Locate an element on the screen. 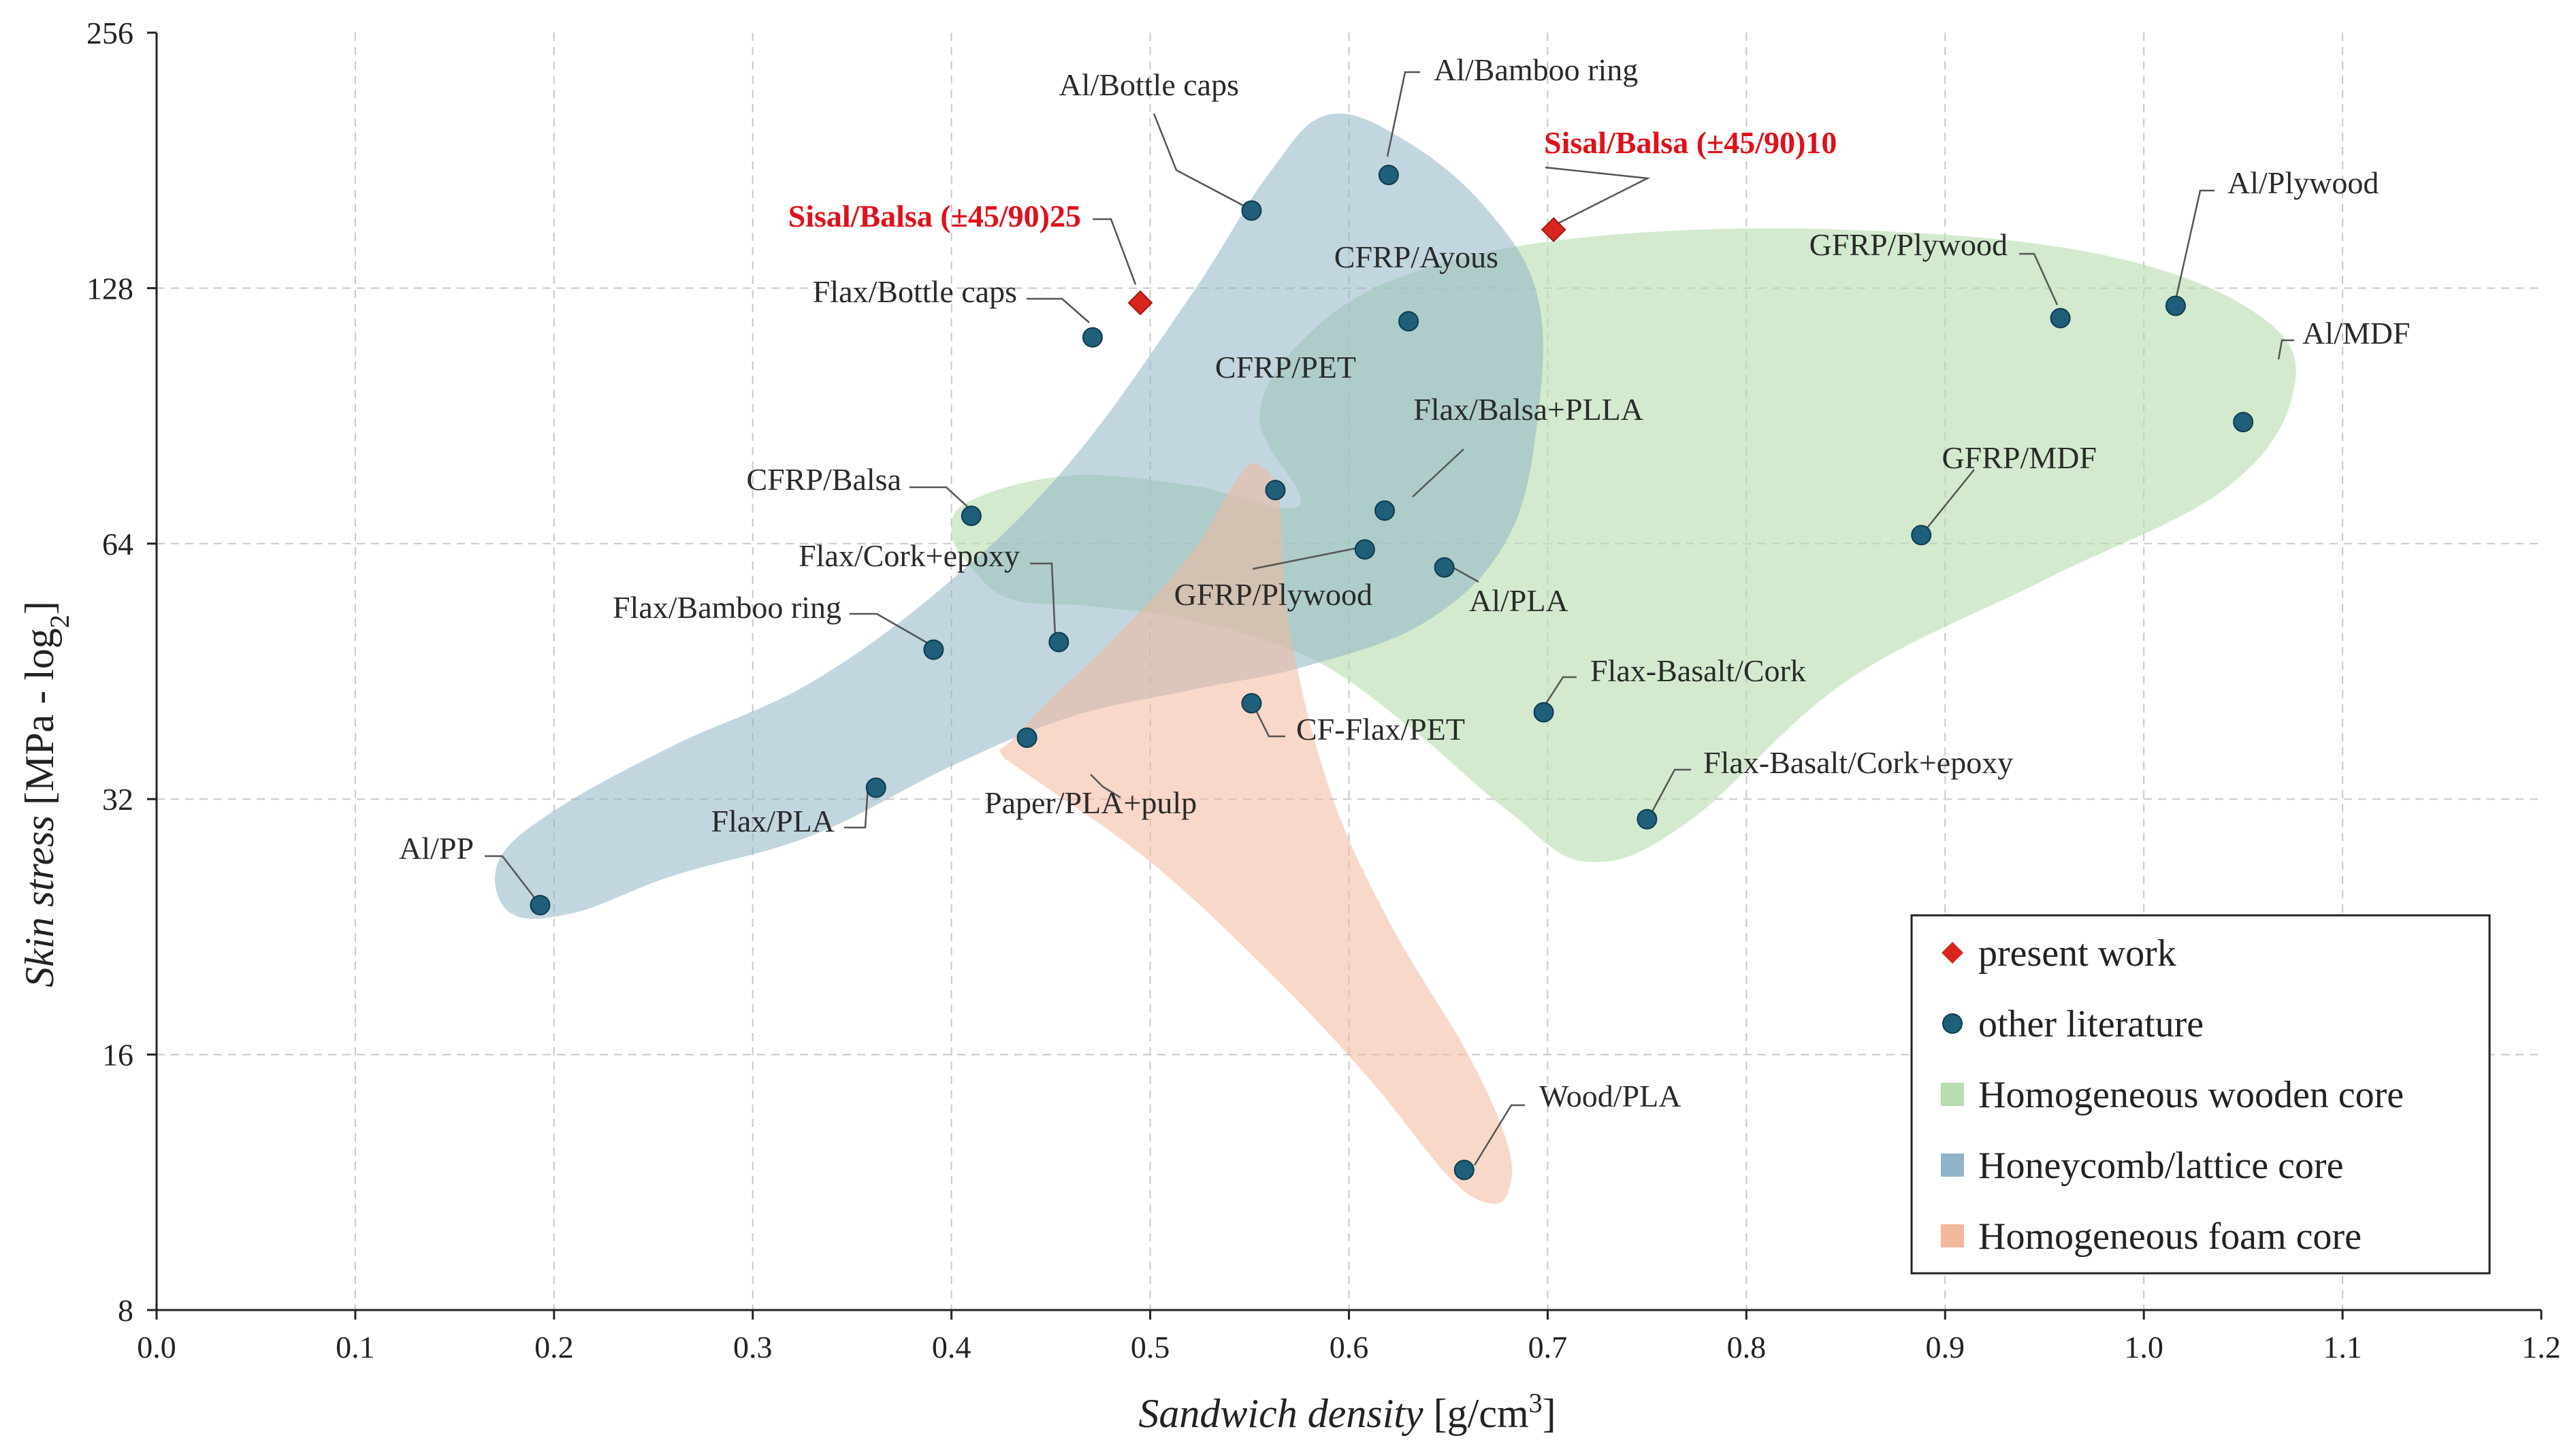 This screenshot has width=2576, height=1455. x-tick-label: 0.2 is located at coordinates (554, 1347).